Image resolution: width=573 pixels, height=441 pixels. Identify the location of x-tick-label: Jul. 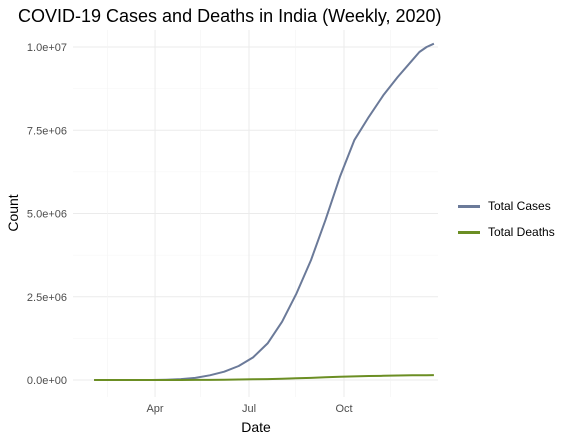
(249, 409).